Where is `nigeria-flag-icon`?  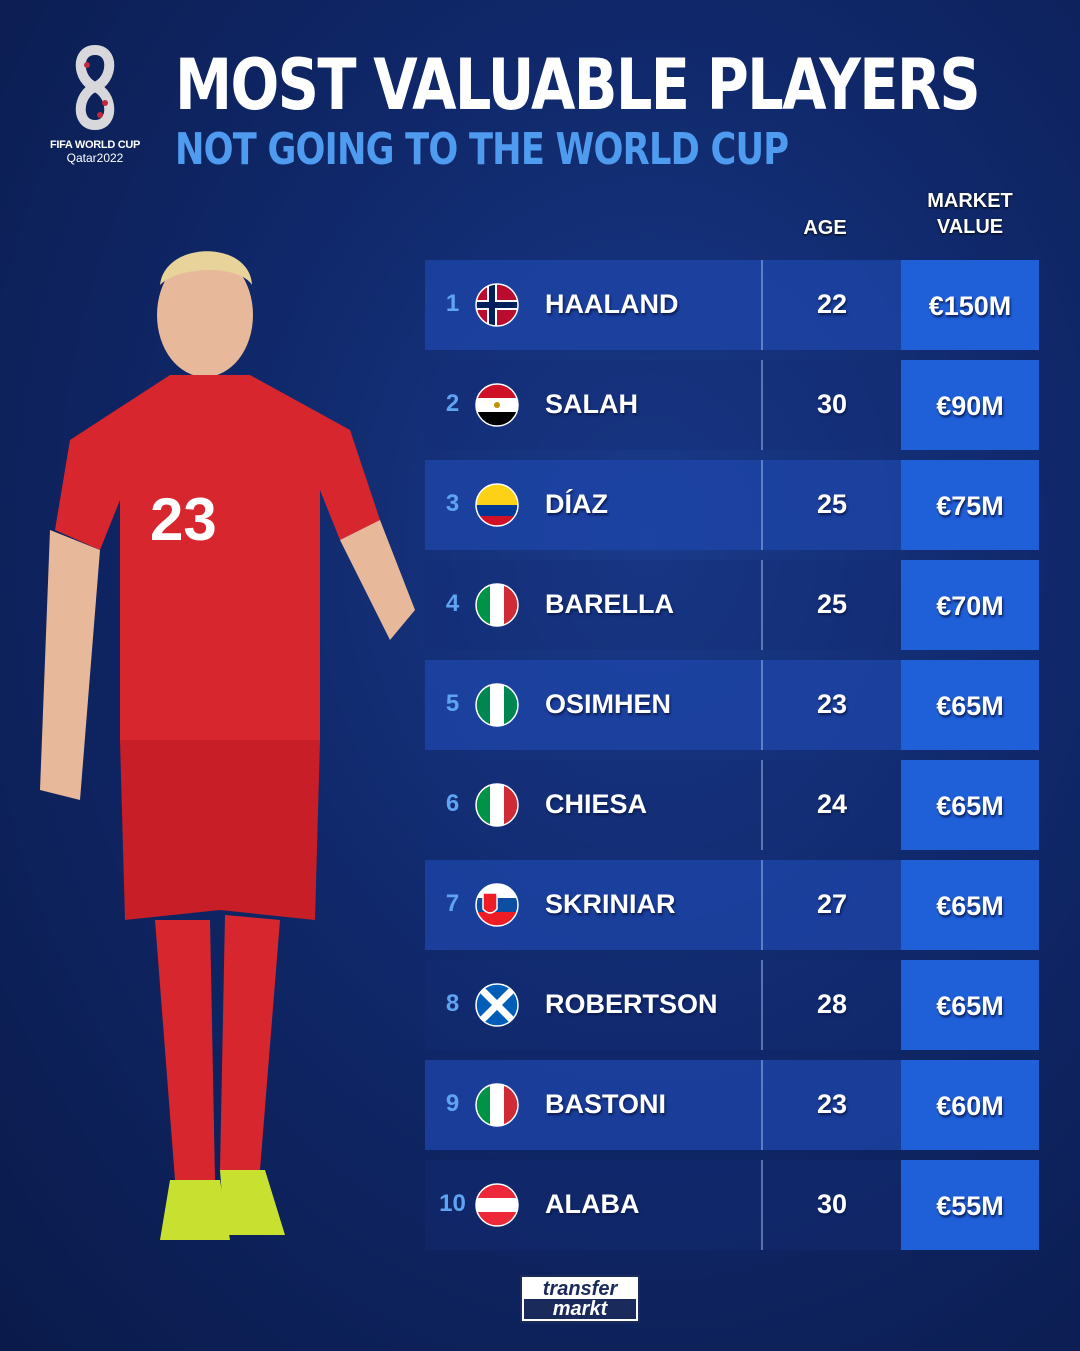
nigeria-flag-icon is located at coordinates (497, 705).